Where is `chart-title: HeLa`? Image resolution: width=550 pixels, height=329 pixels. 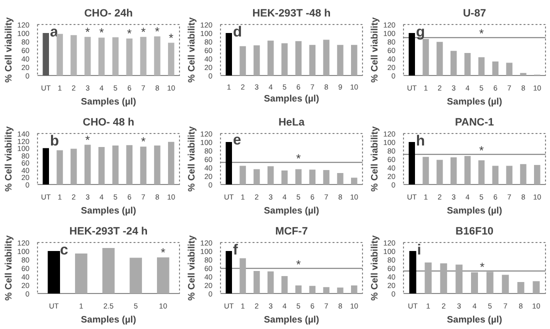
chart-title: HeLa is located at coordinates (291, 122).